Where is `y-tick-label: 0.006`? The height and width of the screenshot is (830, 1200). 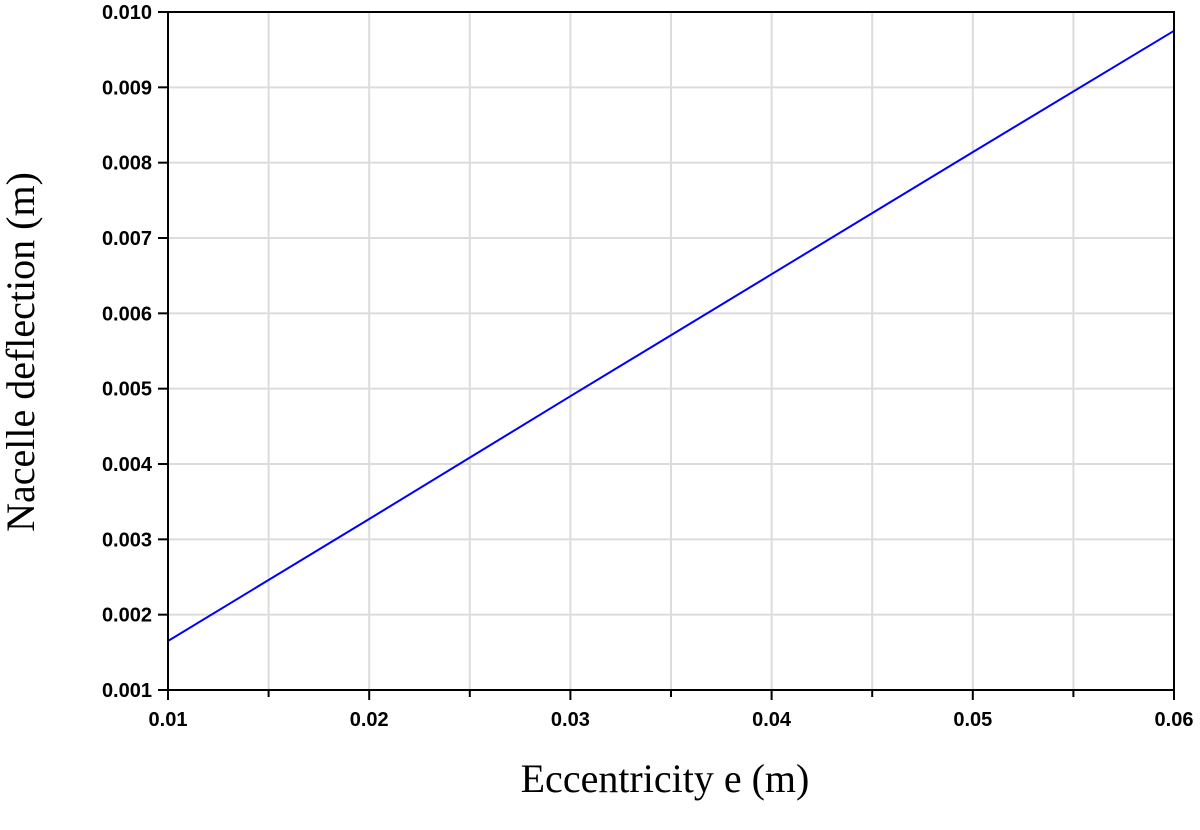
y-tick-label: 0.006 is located at coordinates (127, 314).